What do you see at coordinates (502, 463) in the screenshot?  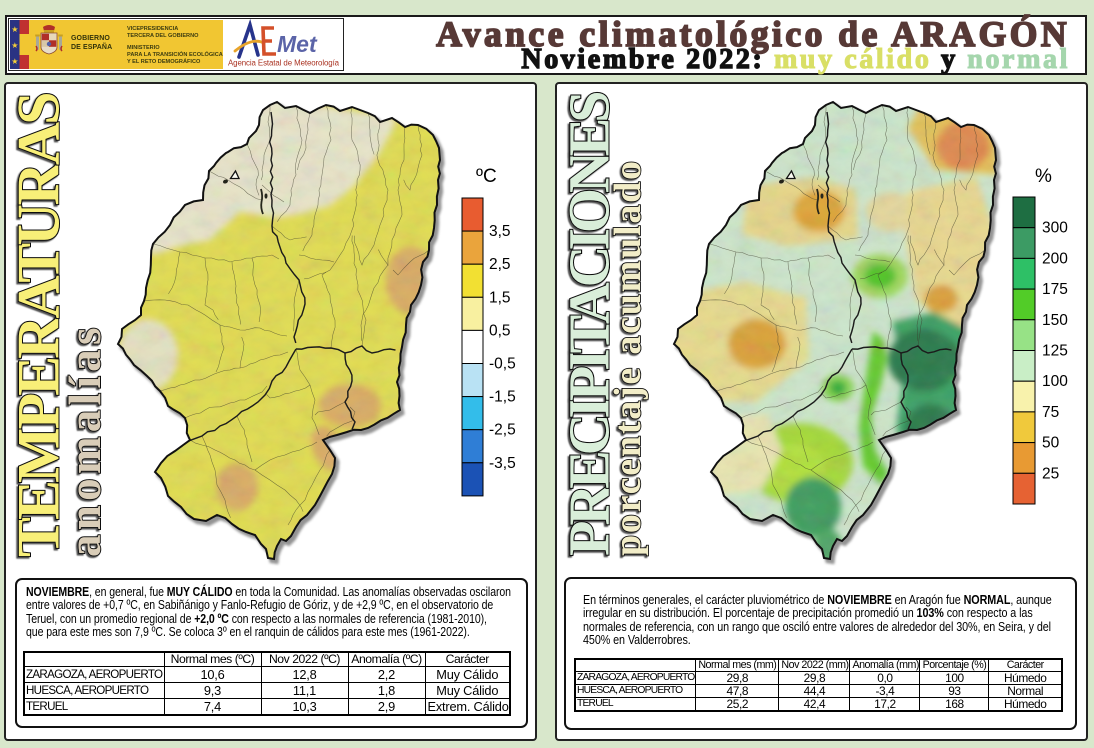 I see `svg-text: -3,5` at bounding box center [502, 463].